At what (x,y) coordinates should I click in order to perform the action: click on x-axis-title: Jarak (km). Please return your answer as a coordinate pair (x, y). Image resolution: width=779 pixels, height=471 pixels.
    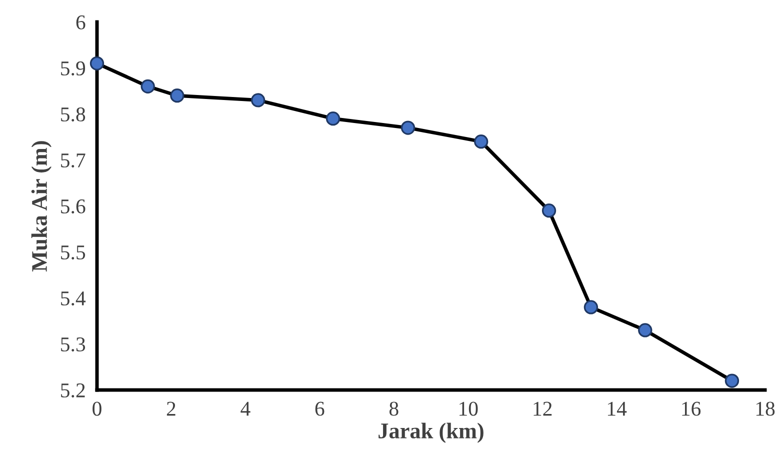
    Looking at the image, I should click on (431, 432).